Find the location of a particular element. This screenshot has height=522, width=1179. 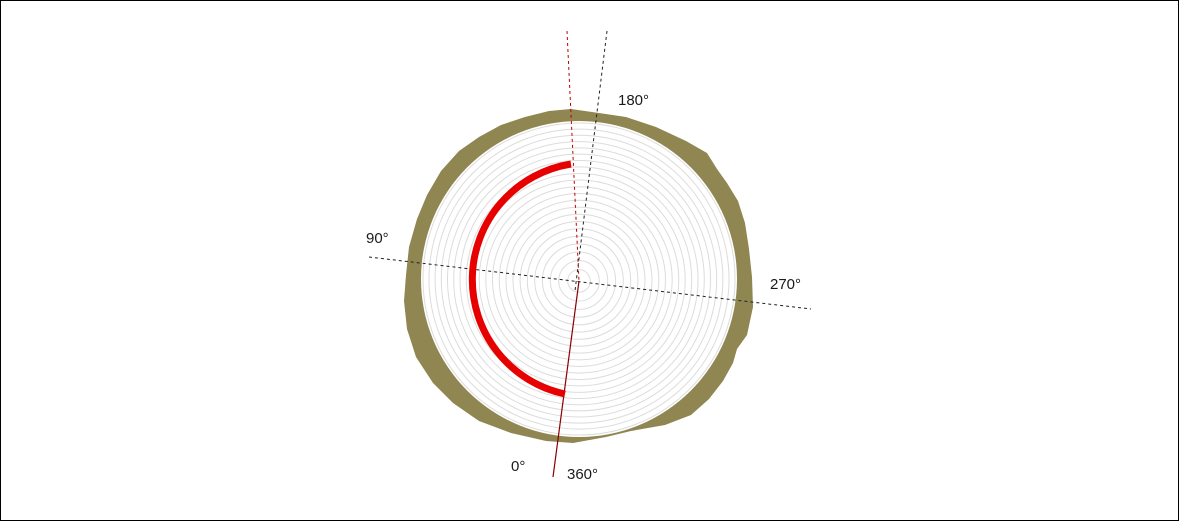

label-180: 180° is located at coordinates (633, 100).